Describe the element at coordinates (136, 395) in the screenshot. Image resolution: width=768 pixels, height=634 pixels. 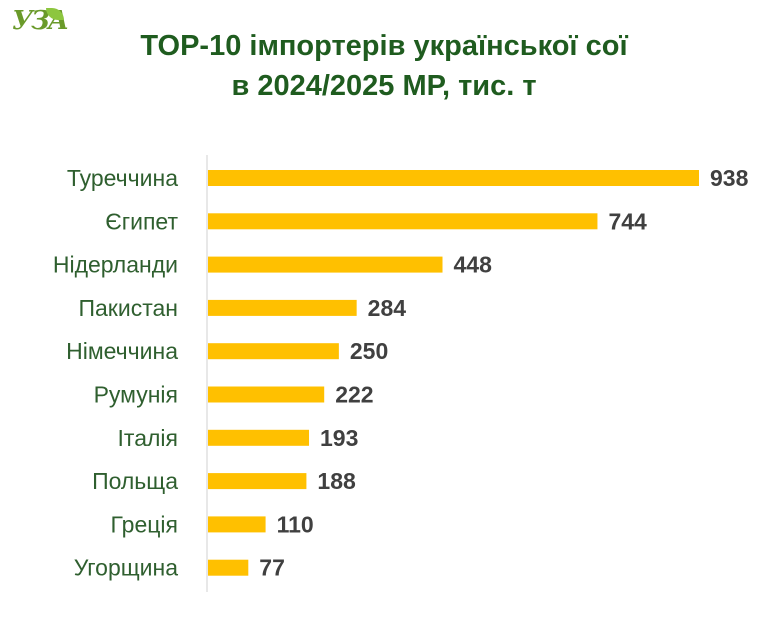
I see `category-label: Румунія` at that location.